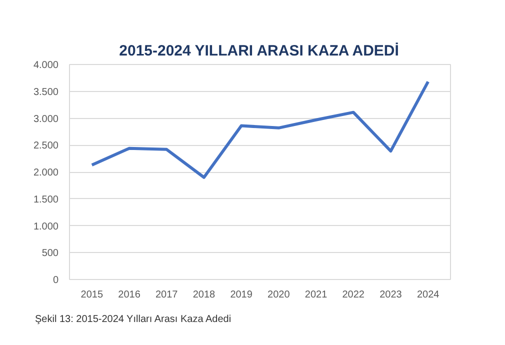 This screenshot has height=345, width=505. Describe the element at coordinates (46, 173) in the screenshot. I see `y-tick-label: 2.000` at that location.